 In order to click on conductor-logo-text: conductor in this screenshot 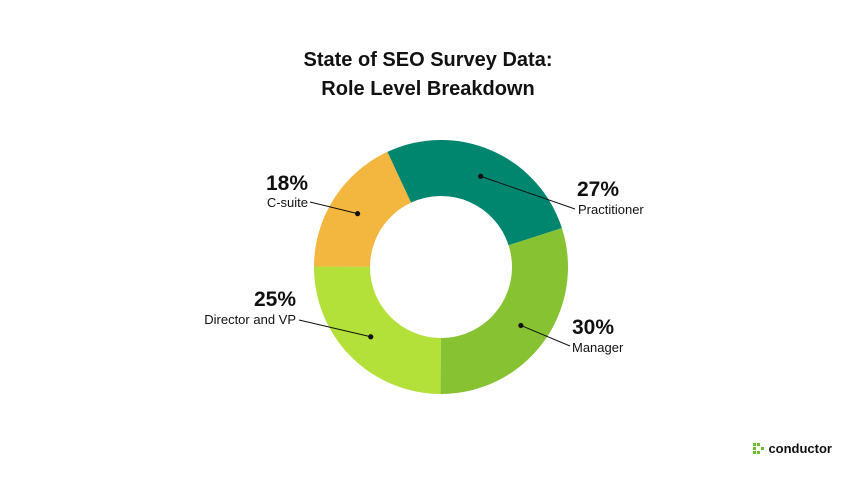, I will do `click(800, 448)`.